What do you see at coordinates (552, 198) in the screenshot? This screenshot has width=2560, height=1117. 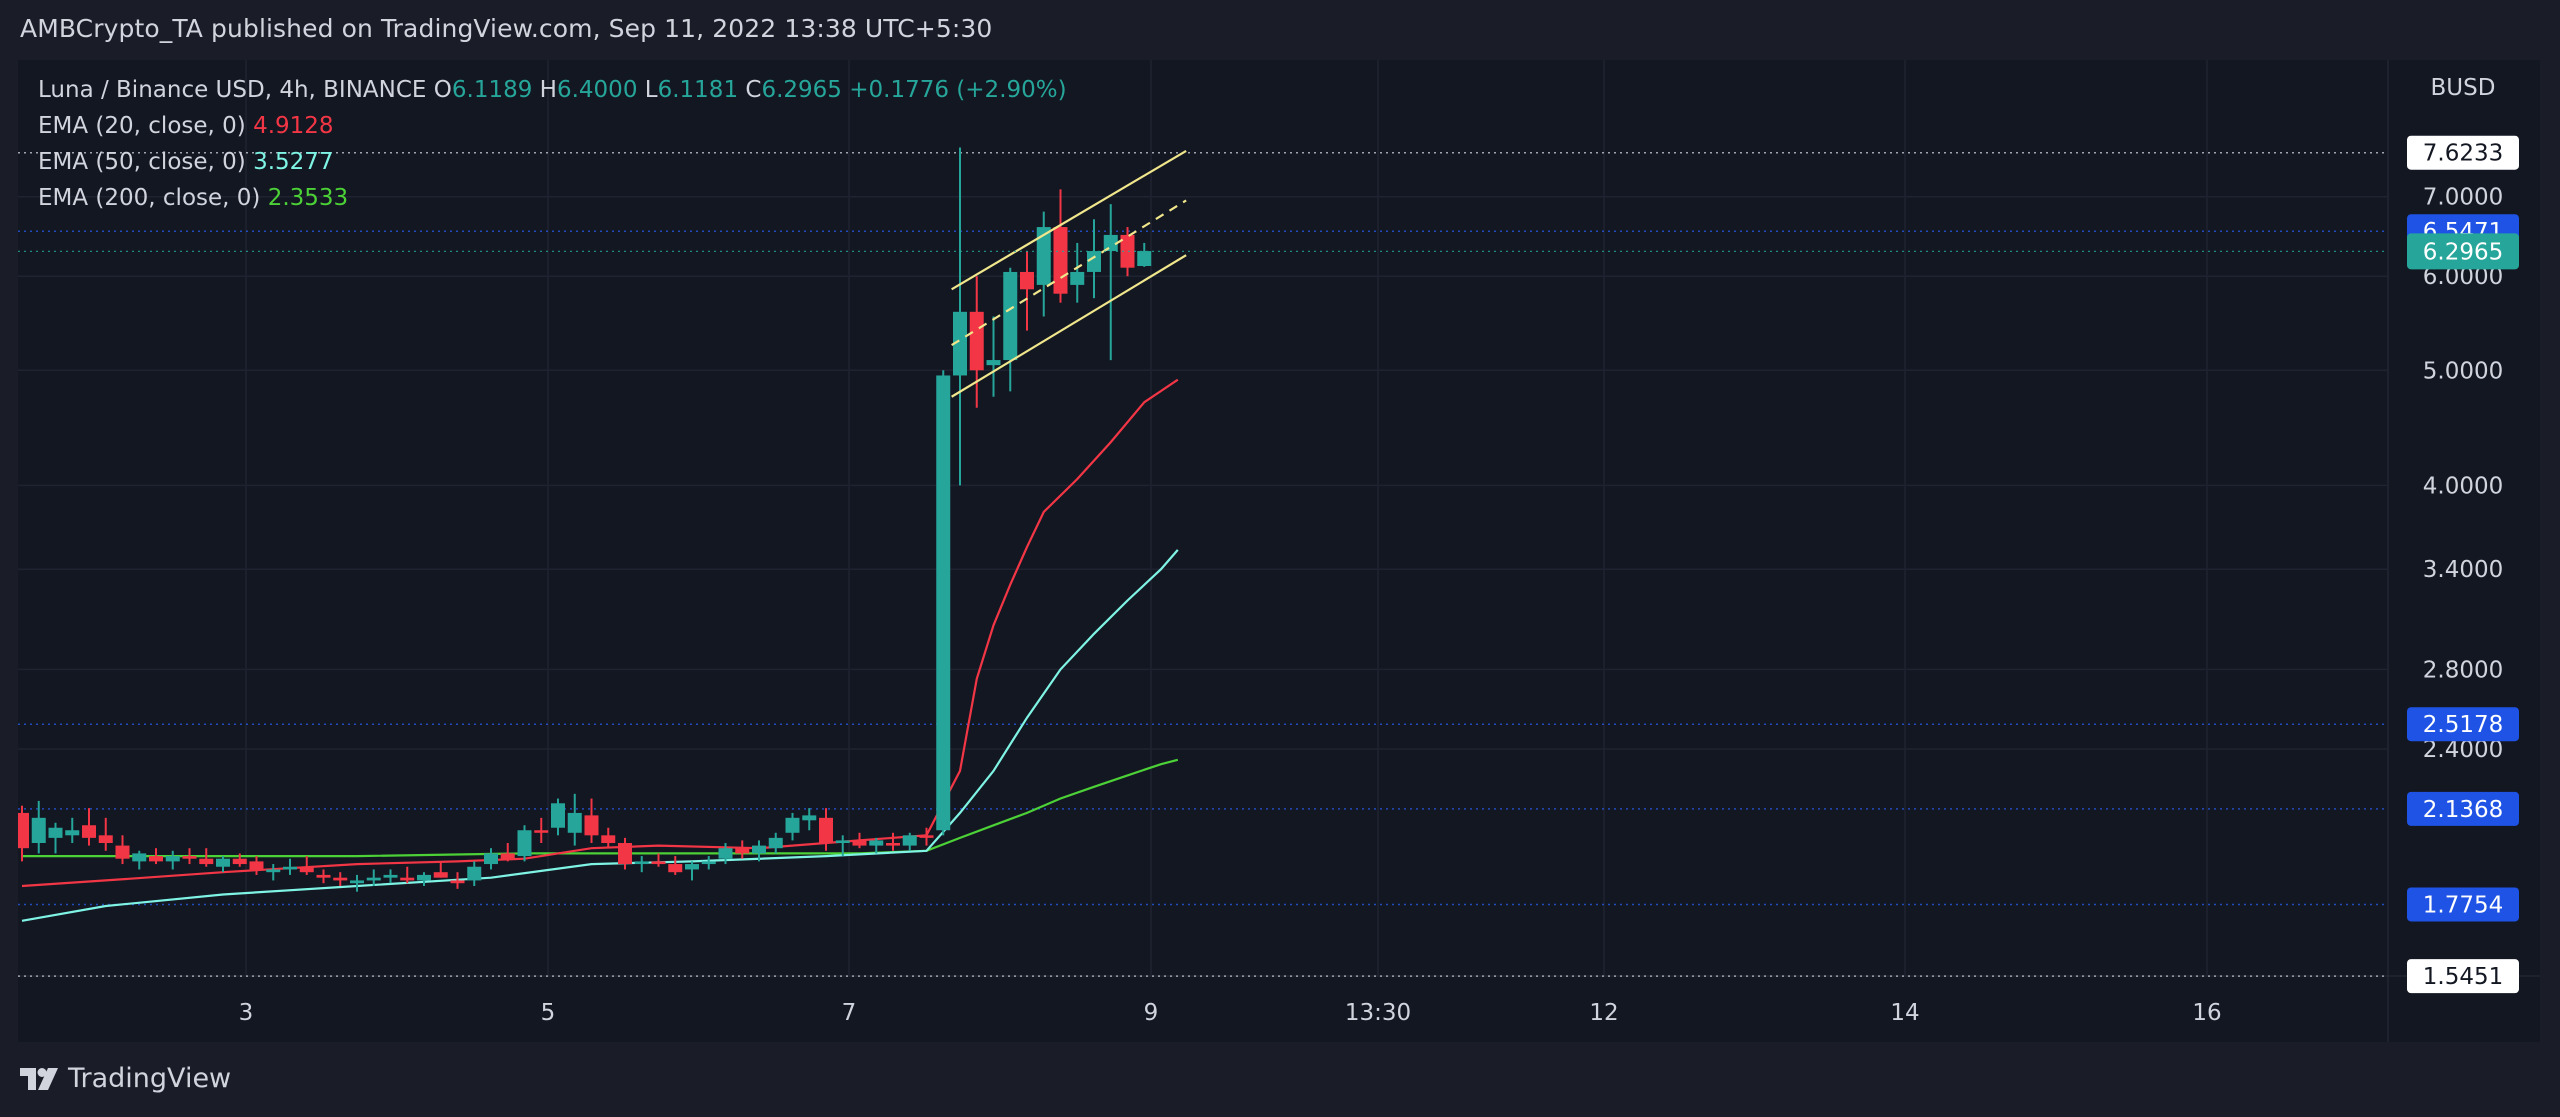 I see `legend-ema200: EMA (200, close, 0) 2.3533` at bounding box center [552, 198].